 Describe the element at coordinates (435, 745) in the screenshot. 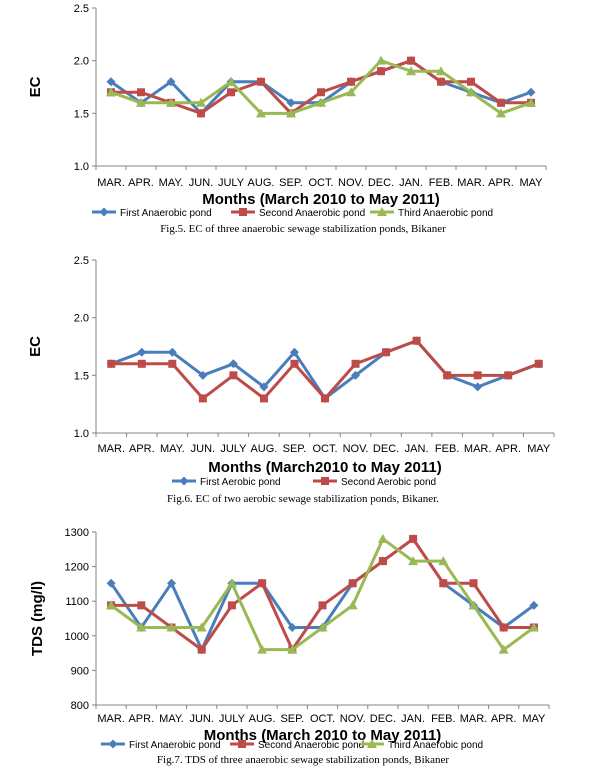

I see `legend-label: Third Anaerobic pond` at that location.